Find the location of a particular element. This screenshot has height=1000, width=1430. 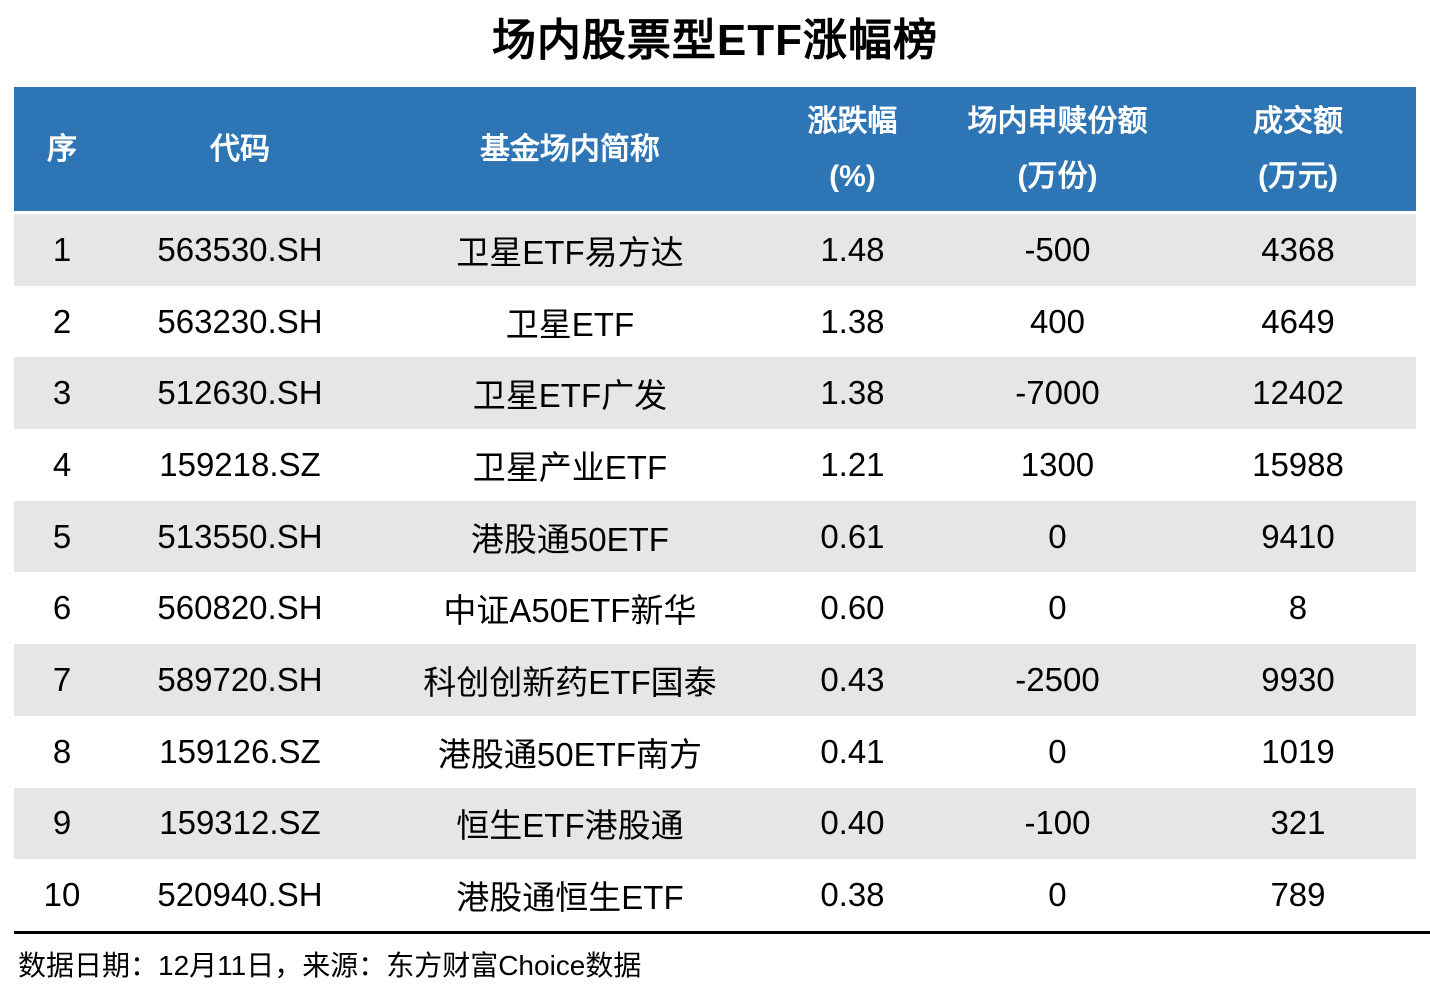

table-row: 6 560820.SH 中证A50ETF新华 0.60 0 8 is located at coordinates (715, 608).